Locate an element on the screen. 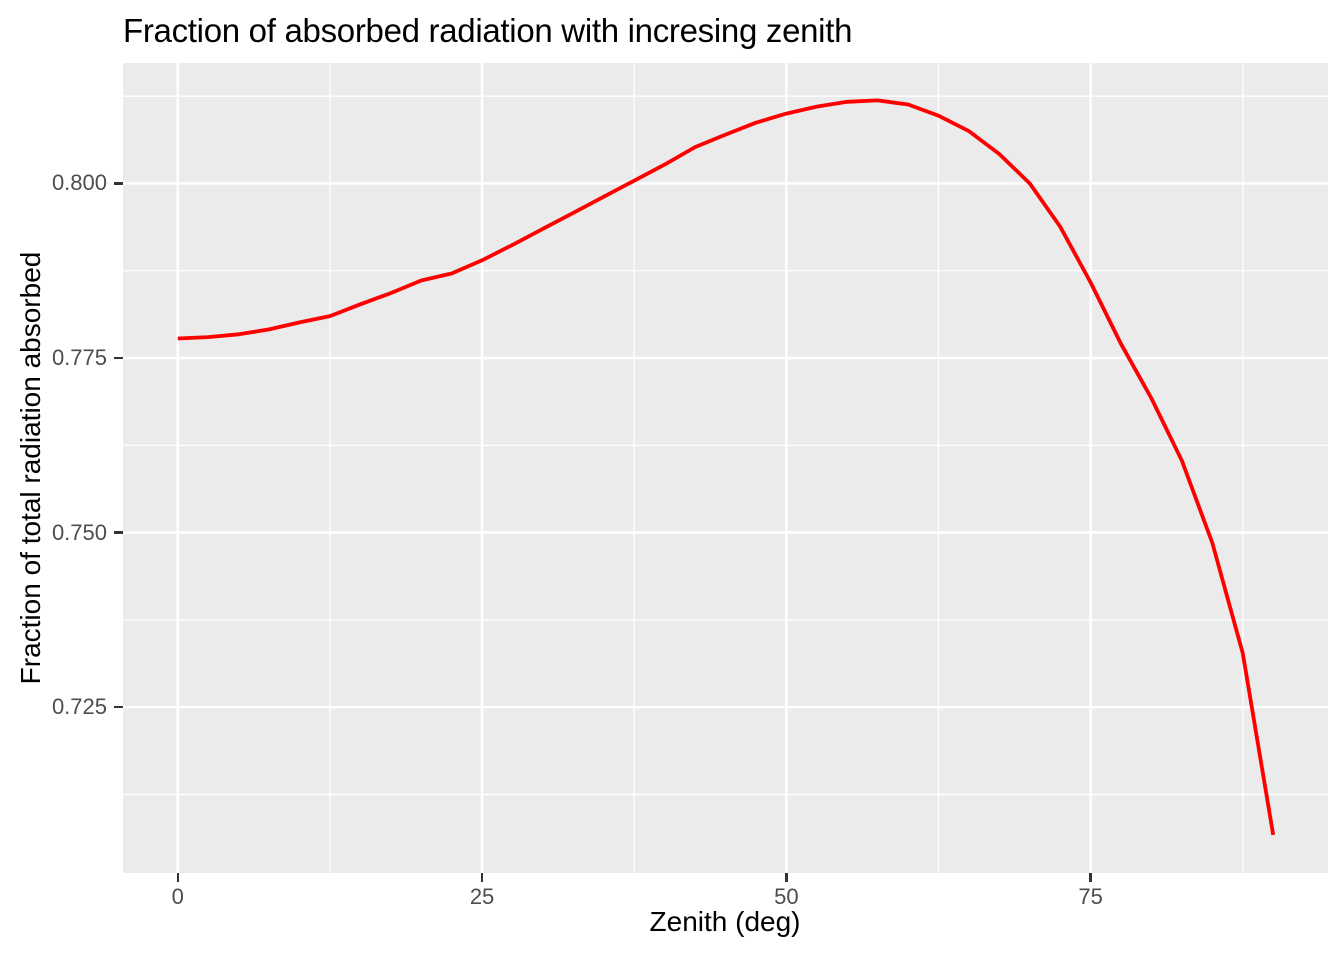  y-axis-title: Fraction of total radiation absorbed is located at coordinates (30, 468).